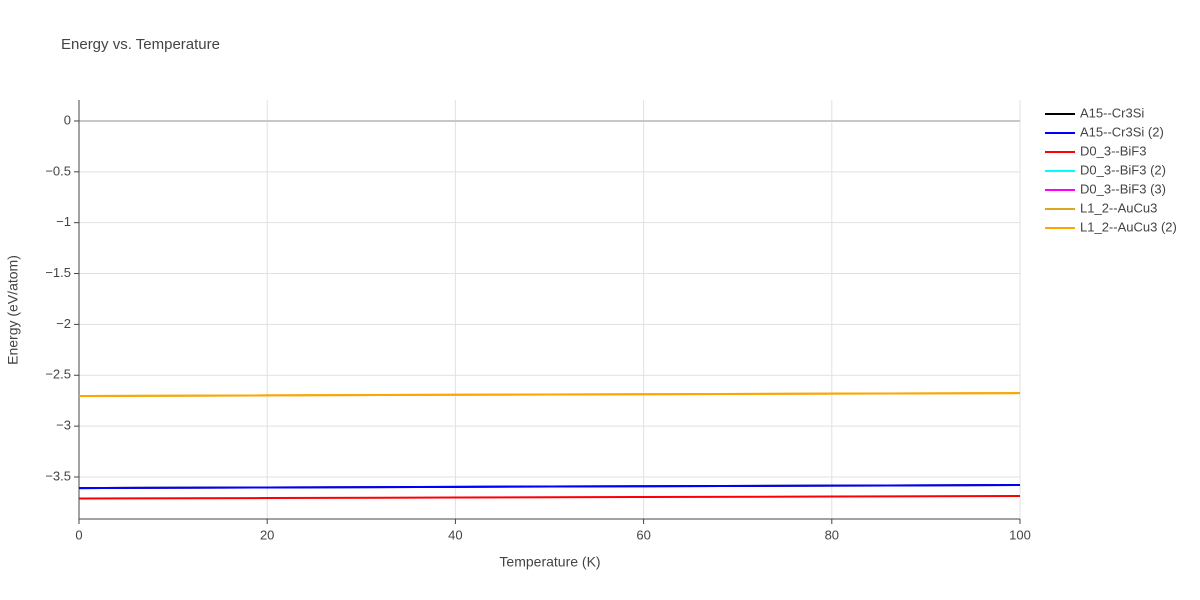  What do you see at coordinates (267, 534) in the screenshot?
I see `x-tick-label: 20` at bounding box center [267, 534].